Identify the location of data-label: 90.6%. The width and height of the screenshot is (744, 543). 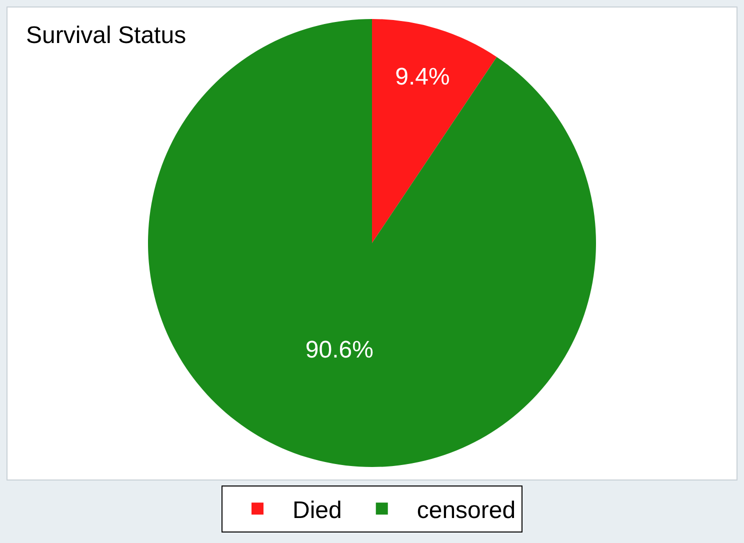
(339, 350).